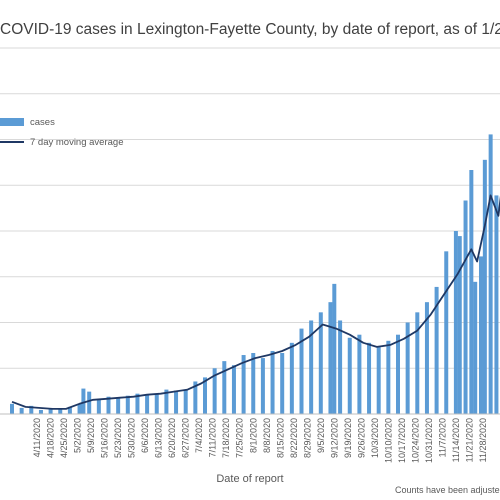  Describe the element at coordinates (361, 438) in the screenshot. I see `x-tick-label-24: 9/26/2020` at that location.